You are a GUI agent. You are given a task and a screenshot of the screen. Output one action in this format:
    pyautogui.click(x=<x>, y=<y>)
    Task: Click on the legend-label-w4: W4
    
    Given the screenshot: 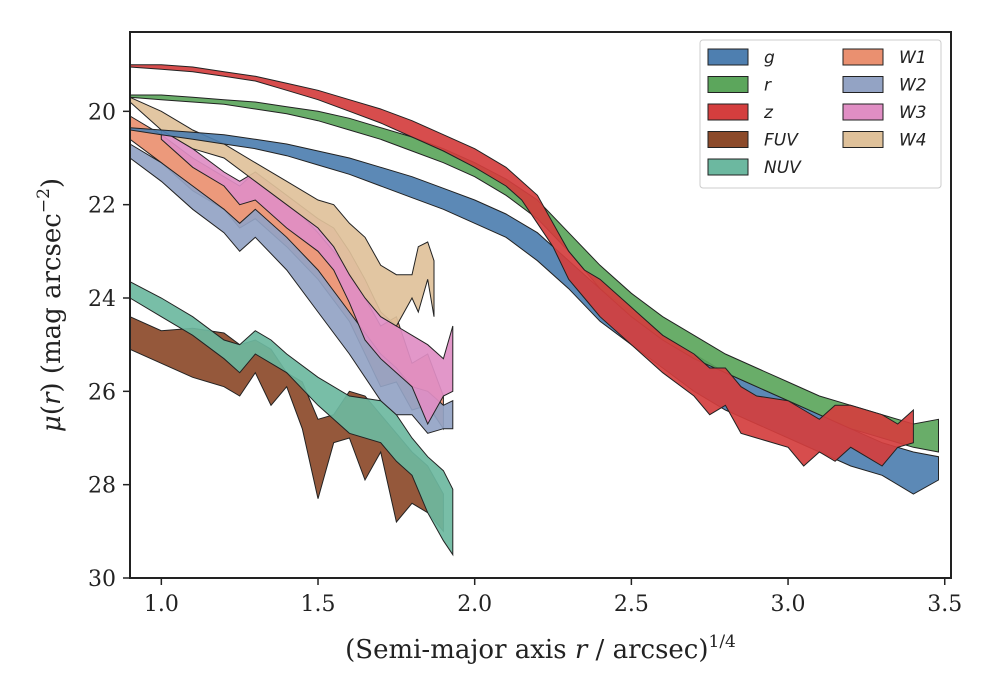 What is the action you would take?
    pyautogui.click(x=913, y=141)
    